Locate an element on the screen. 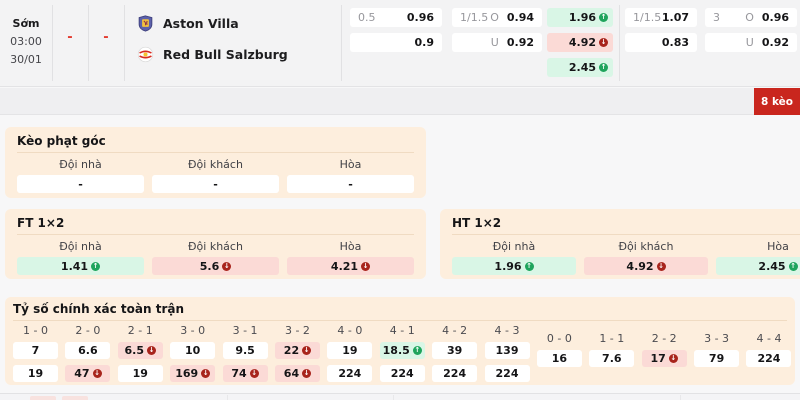  odds-cell: 0.83 is located at coordinates (661, 42).